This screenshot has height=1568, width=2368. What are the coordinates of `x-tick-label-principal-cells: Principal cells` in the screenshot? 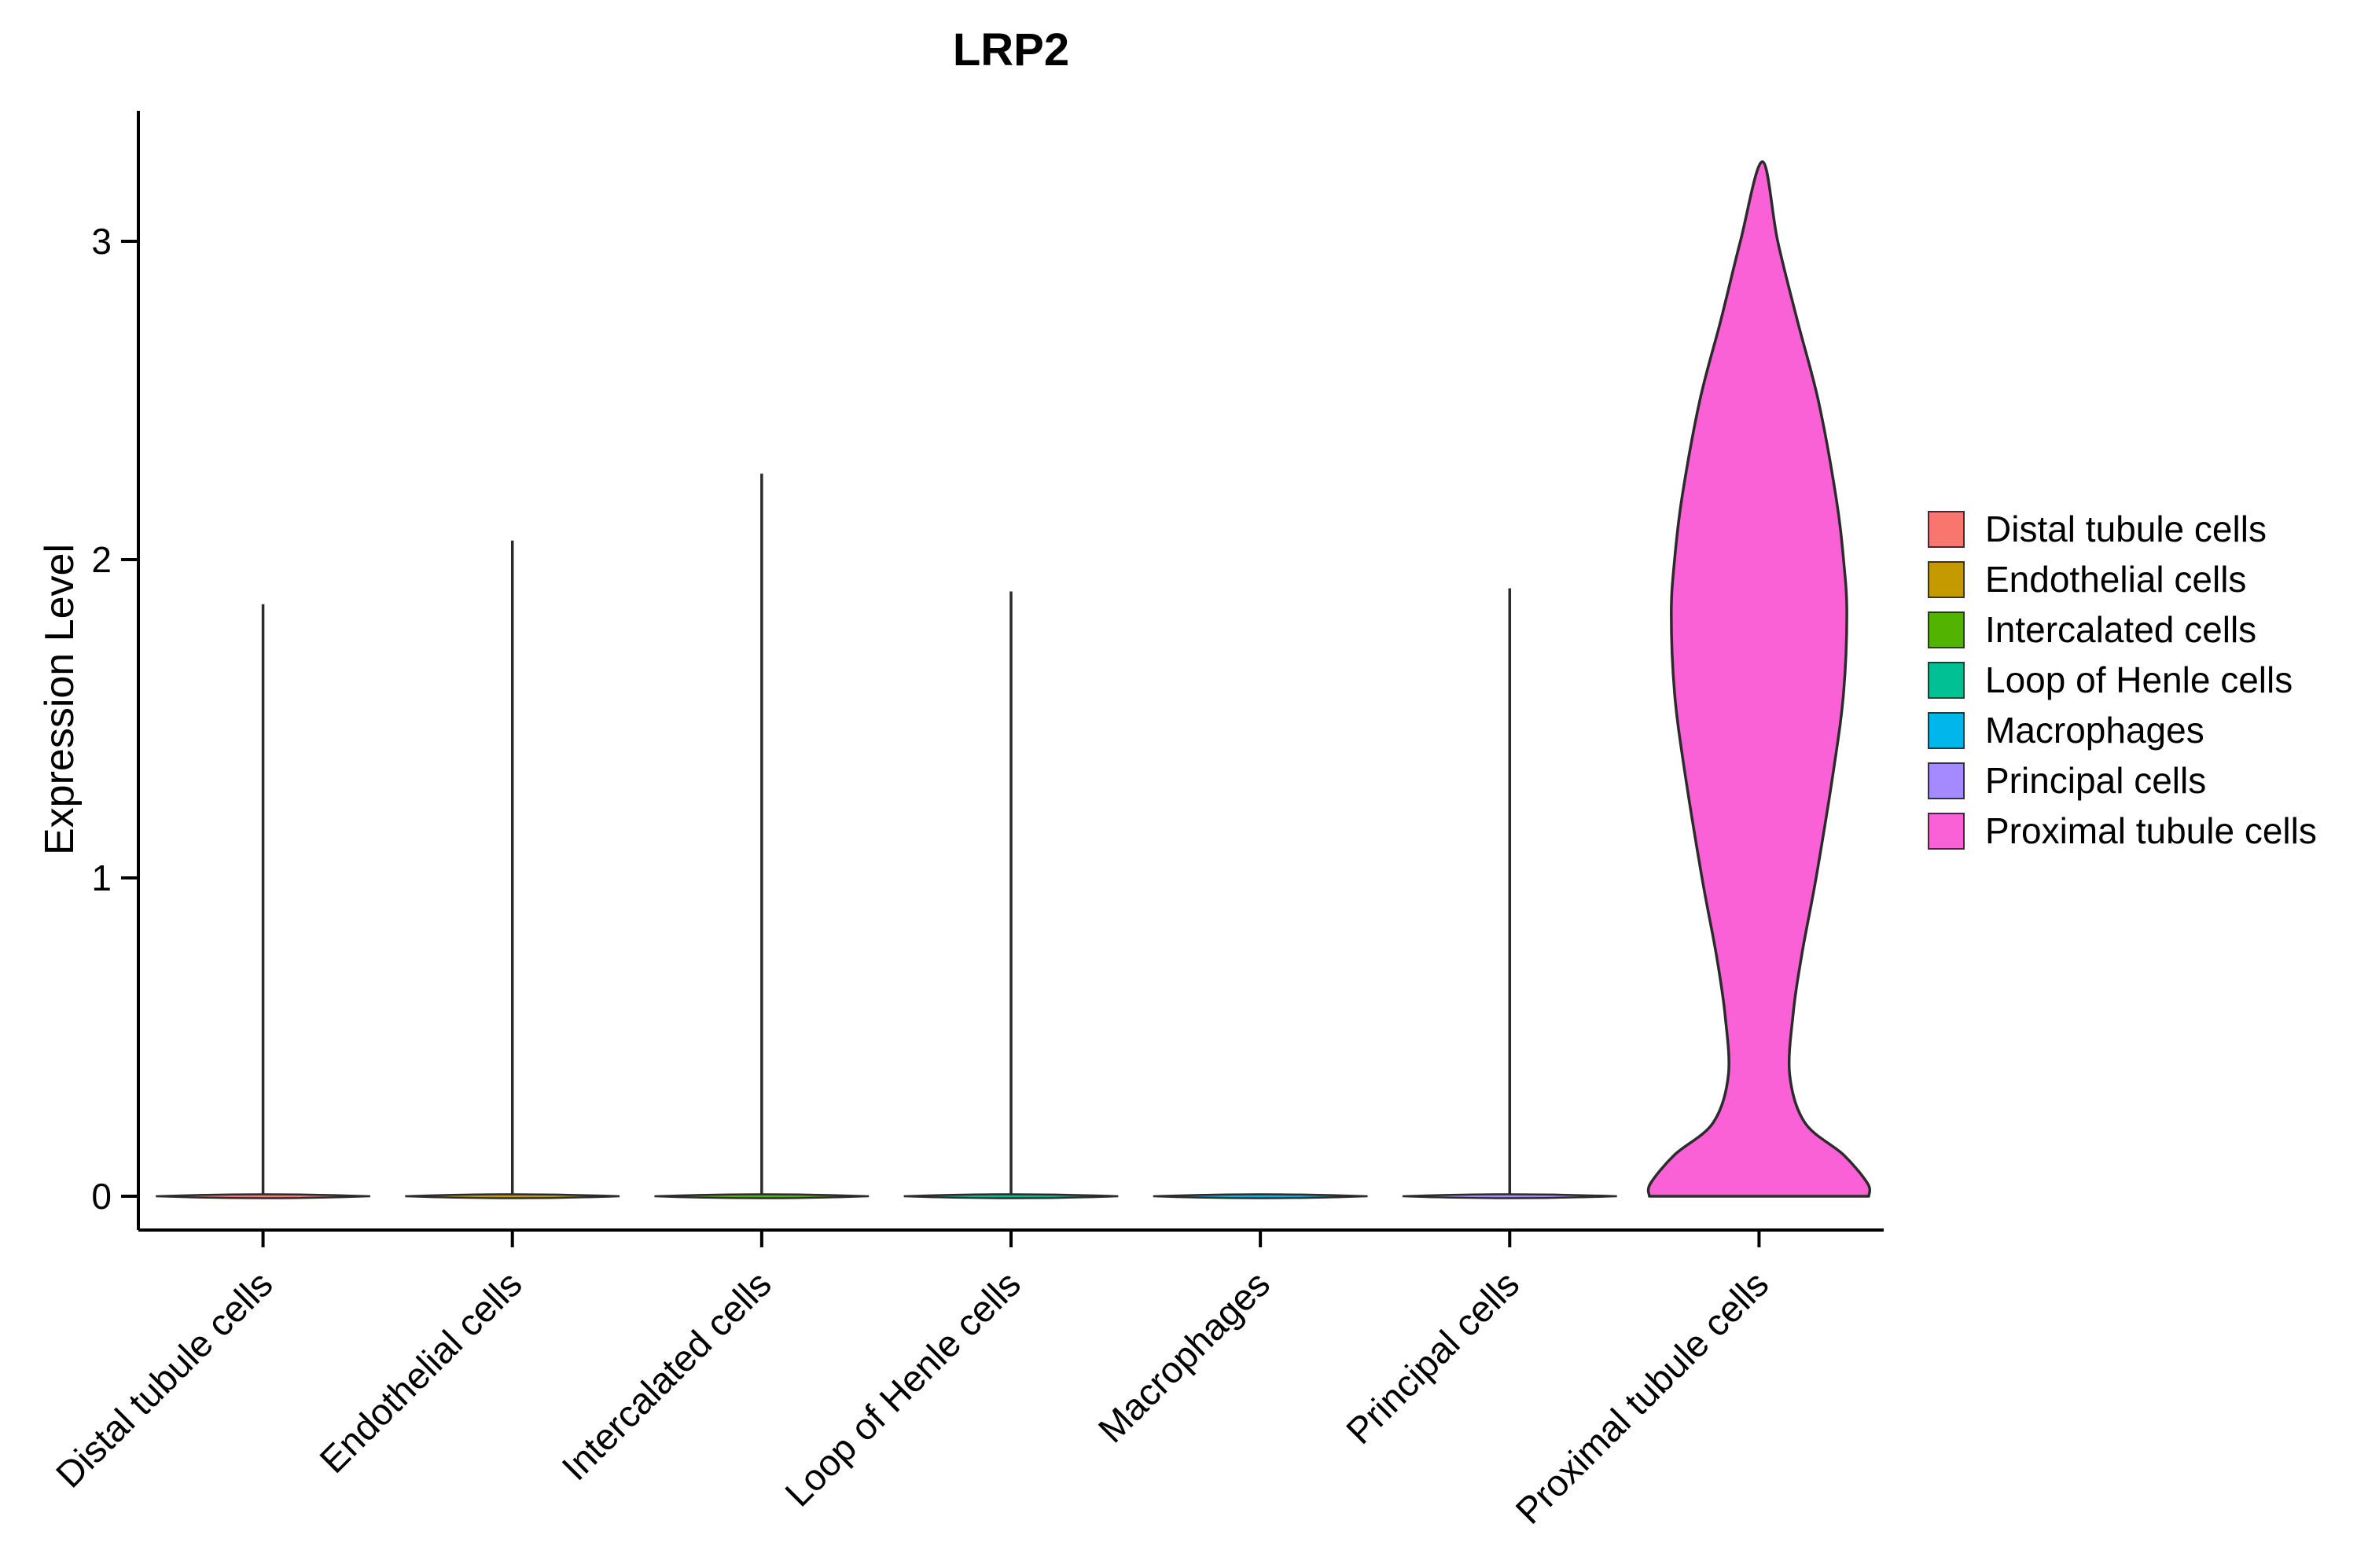 It's located at (1433, 1357).